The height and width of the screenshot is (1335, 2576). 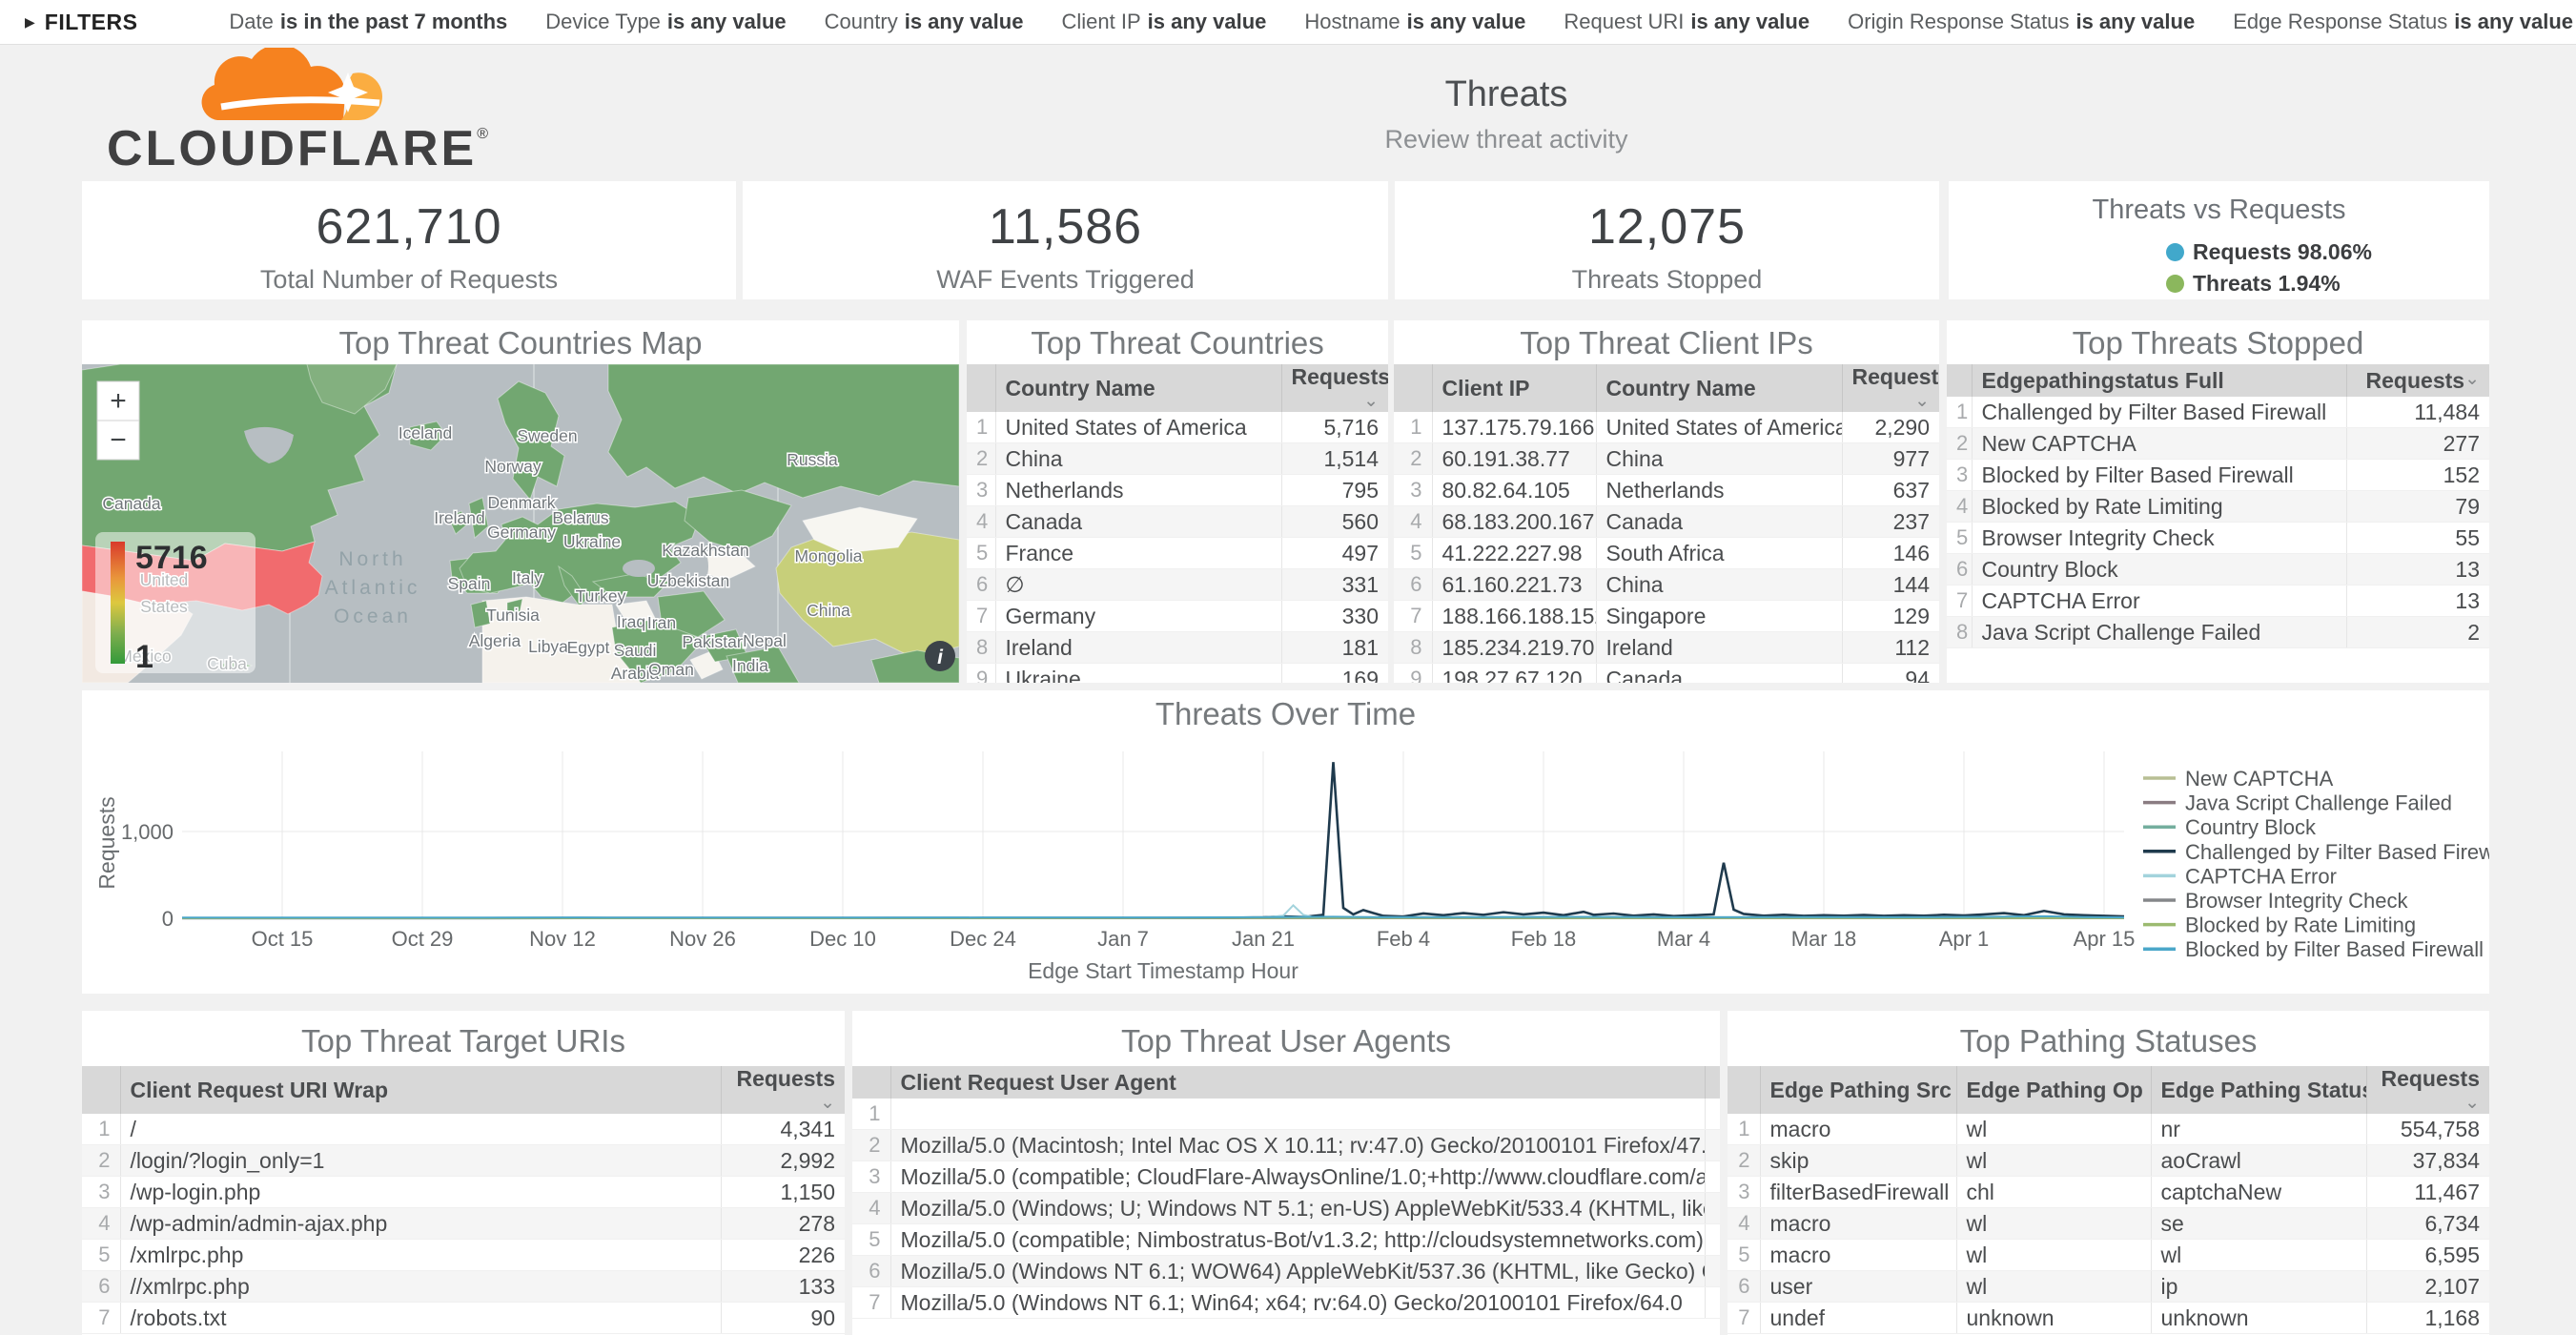 I want to click on table-row: 2 China 1,514, so click(x=1177, y=458).